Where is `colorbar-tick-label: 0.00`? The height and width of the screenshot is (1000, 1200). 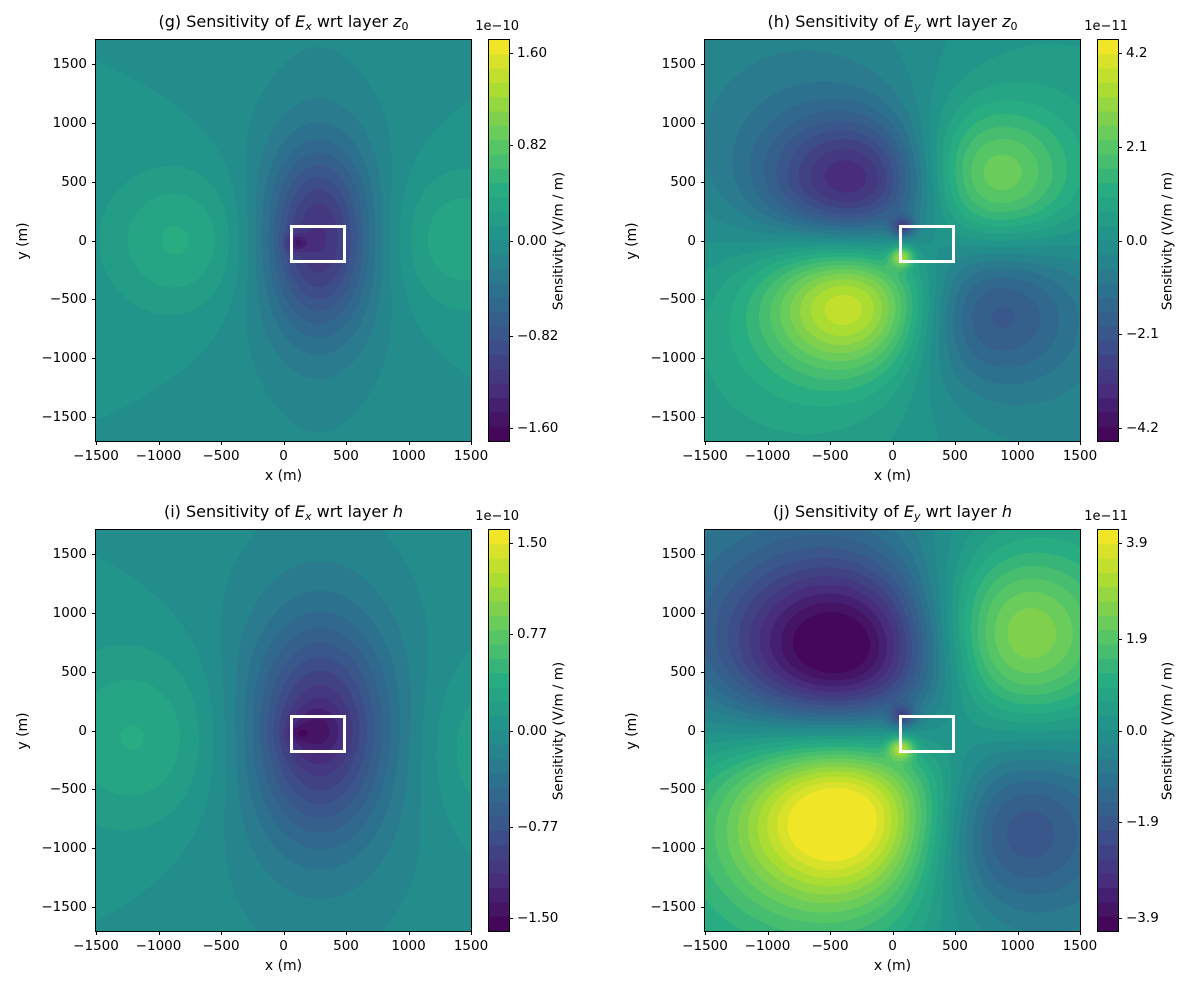
colorbar-tick-label: 0.00 is located at coordinates (532, 240).